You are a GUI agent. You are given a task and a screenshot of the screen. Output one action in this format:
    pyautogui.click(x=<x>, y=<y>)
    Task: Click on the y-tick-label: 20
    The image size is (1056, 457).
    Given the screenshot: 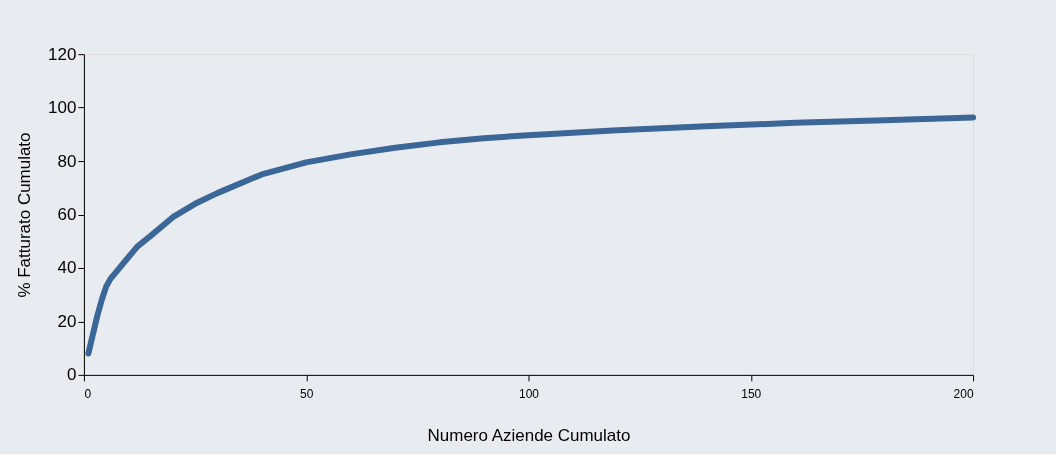 What is the action you would take?
    pyautogui.click(x=67, y=321)
    